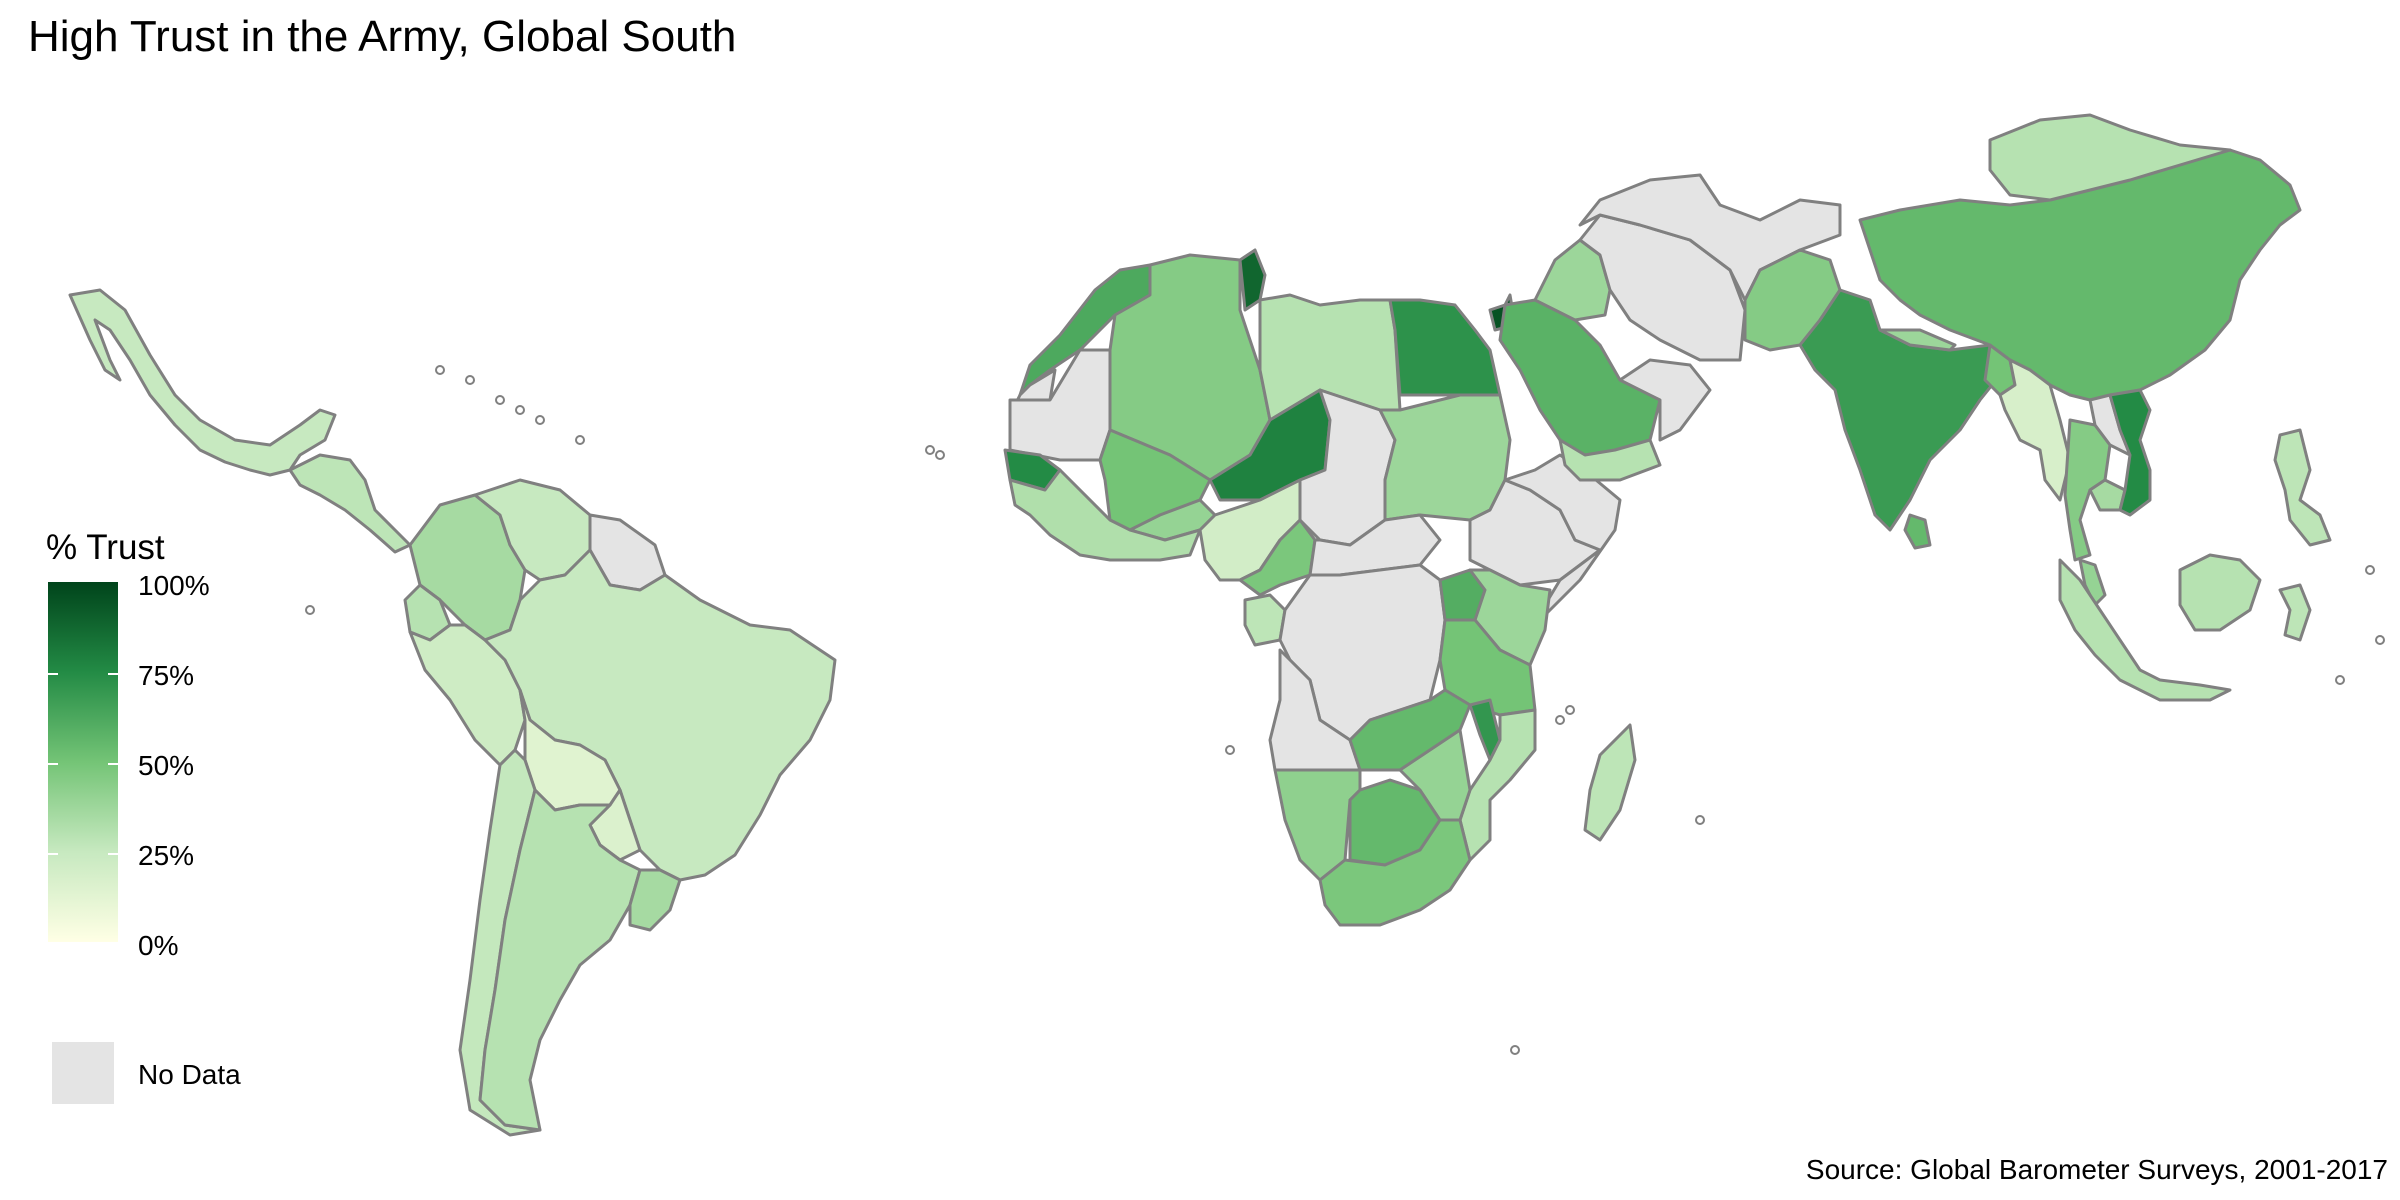  Describe the element at coordinates (1395, 872) in the screenshot. I see `region-south-africa` at that location.